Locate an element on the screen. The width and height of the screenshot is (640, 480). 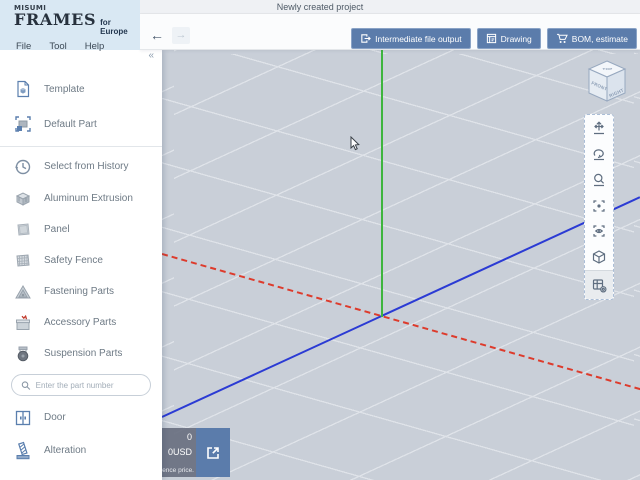
cart-icon is located at coordinates (562, 38).